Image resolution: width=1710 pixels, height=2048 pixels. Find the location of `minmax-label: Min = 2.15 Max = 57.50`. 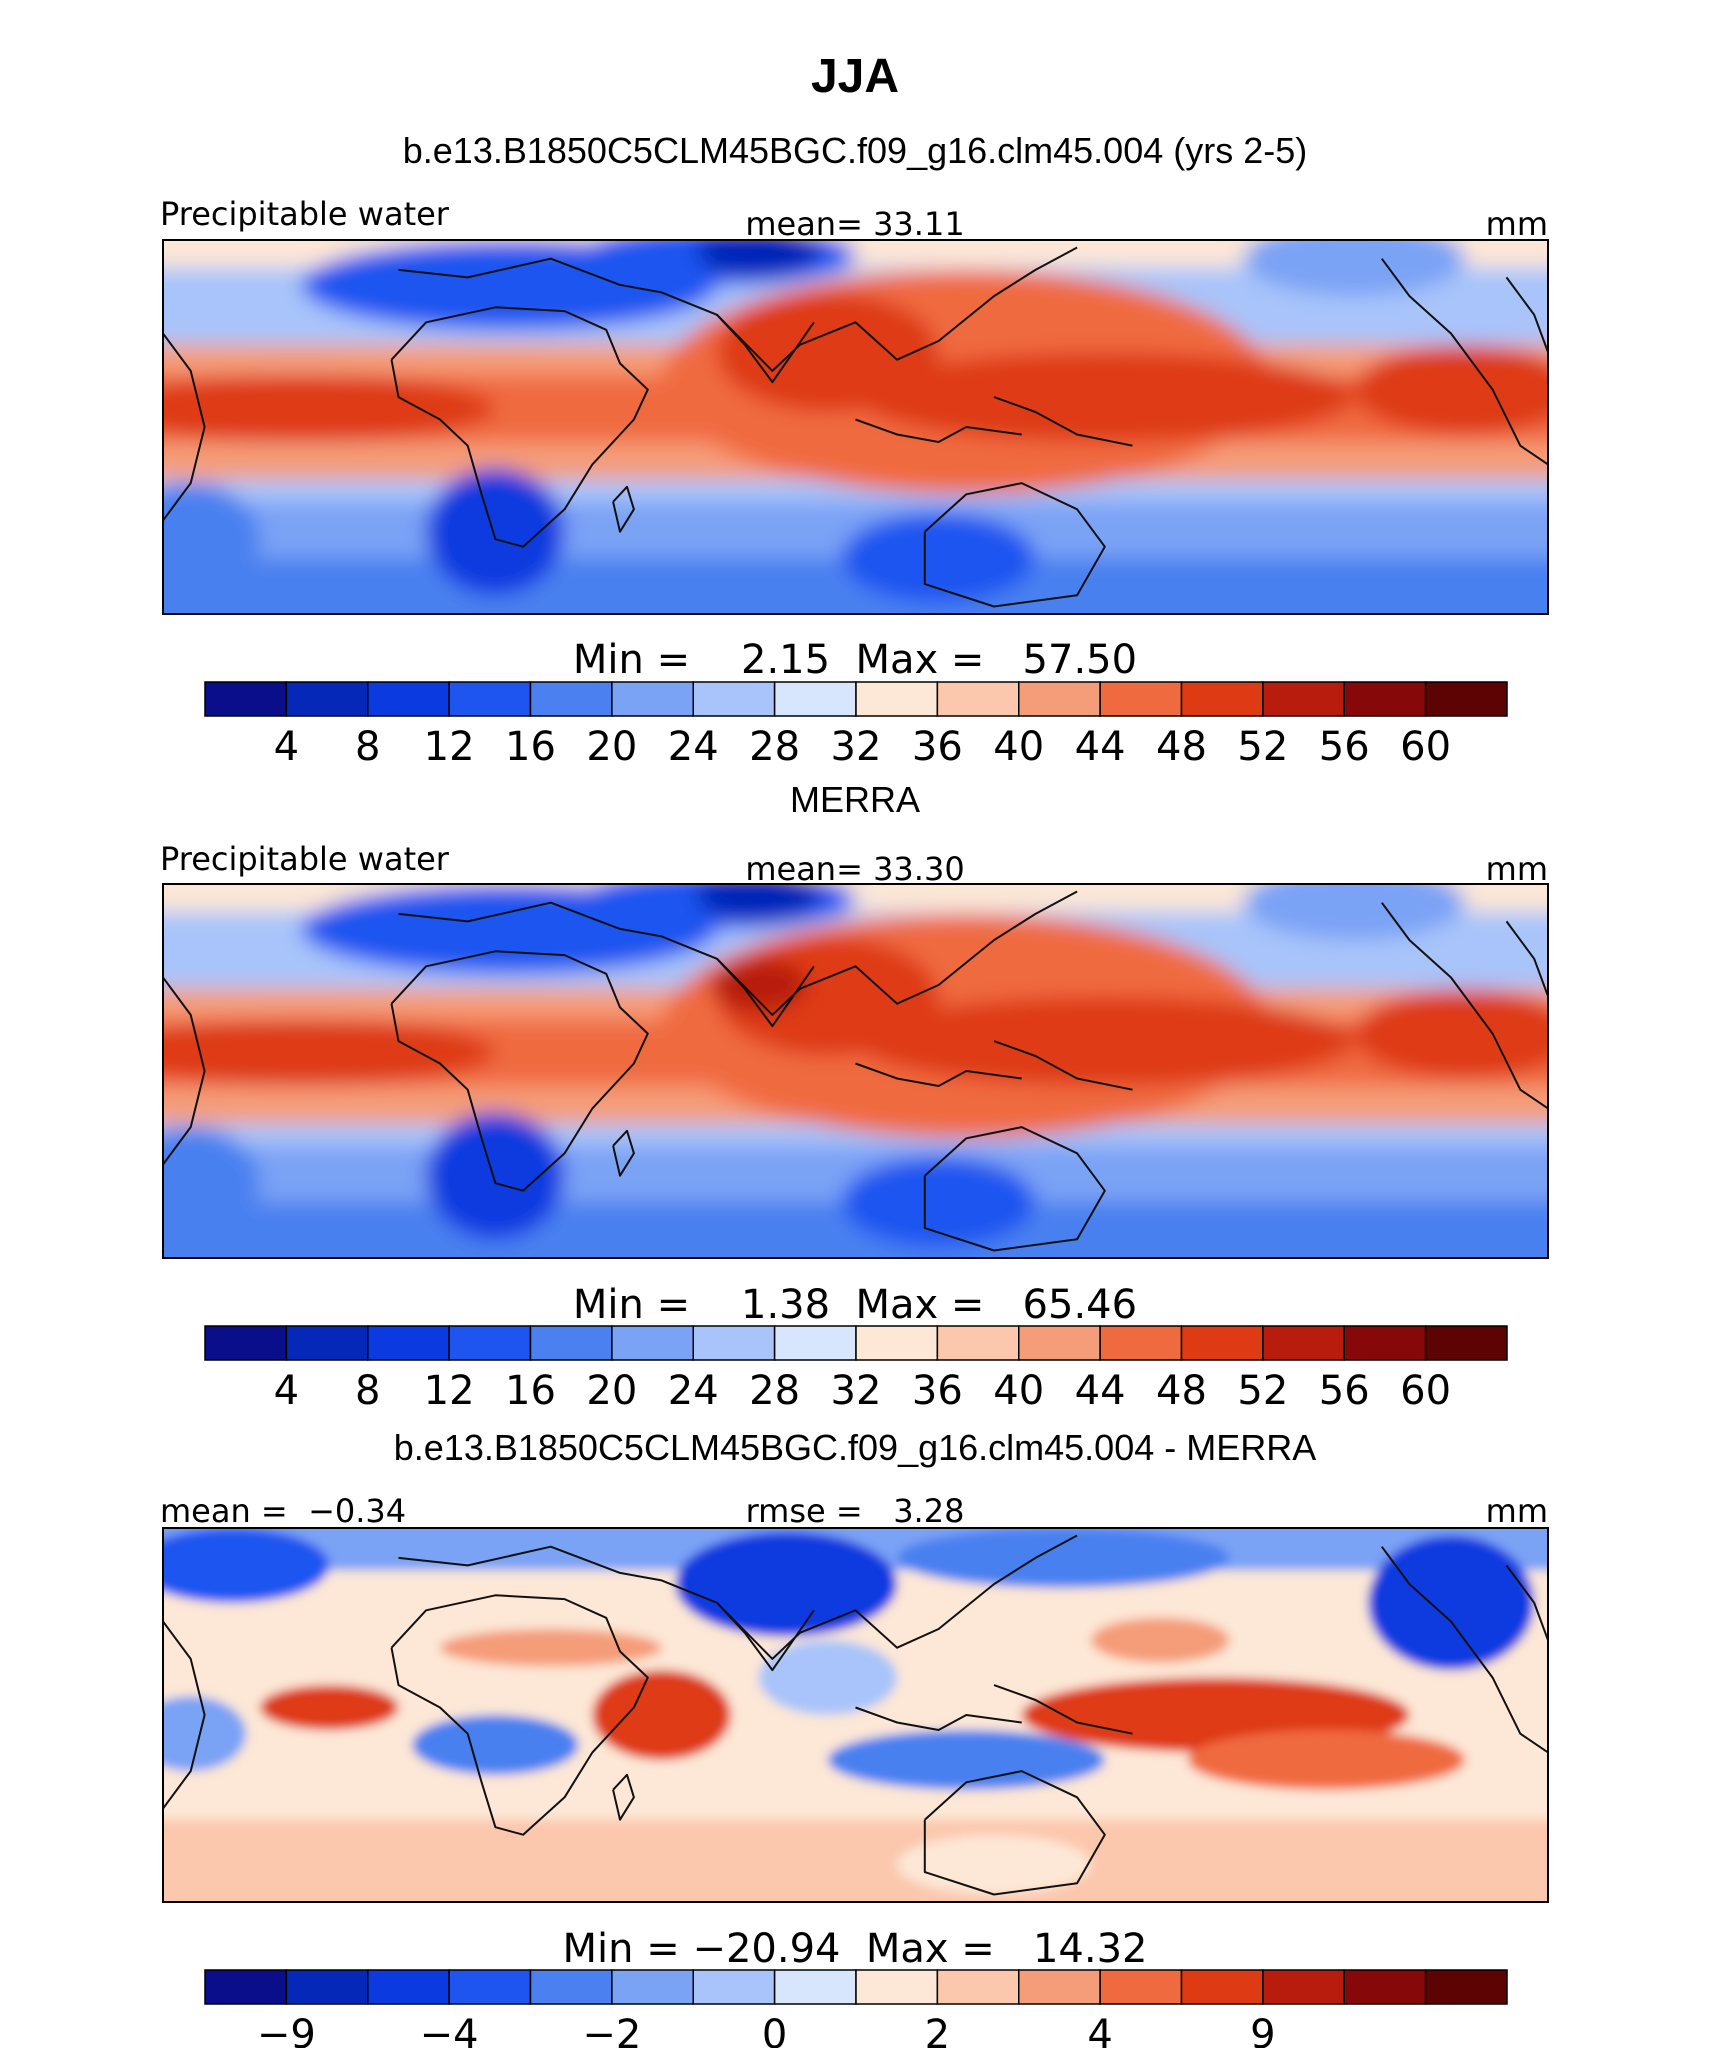

minmax-label: Min = 2.15 Max = 57.50 is located at coordinates (855, 660).